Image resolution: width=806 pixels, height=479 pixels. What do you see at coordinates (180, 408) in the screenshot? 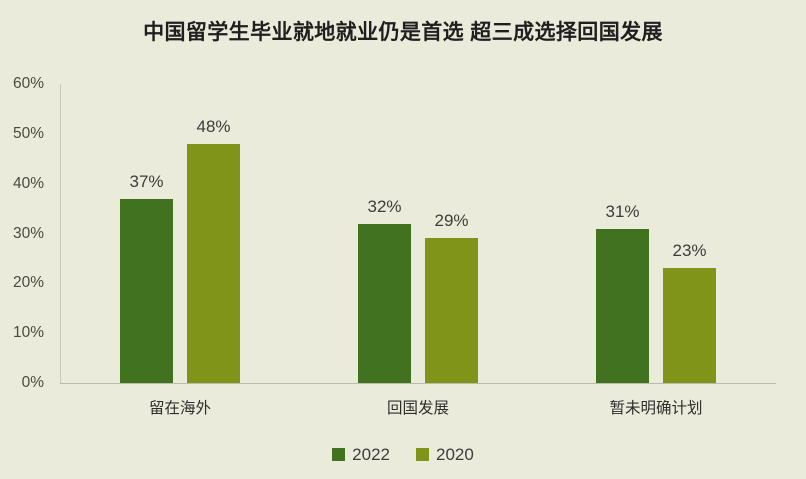
I see `x-axis-category-label: 留在海外` at bounding box center [180, 408].